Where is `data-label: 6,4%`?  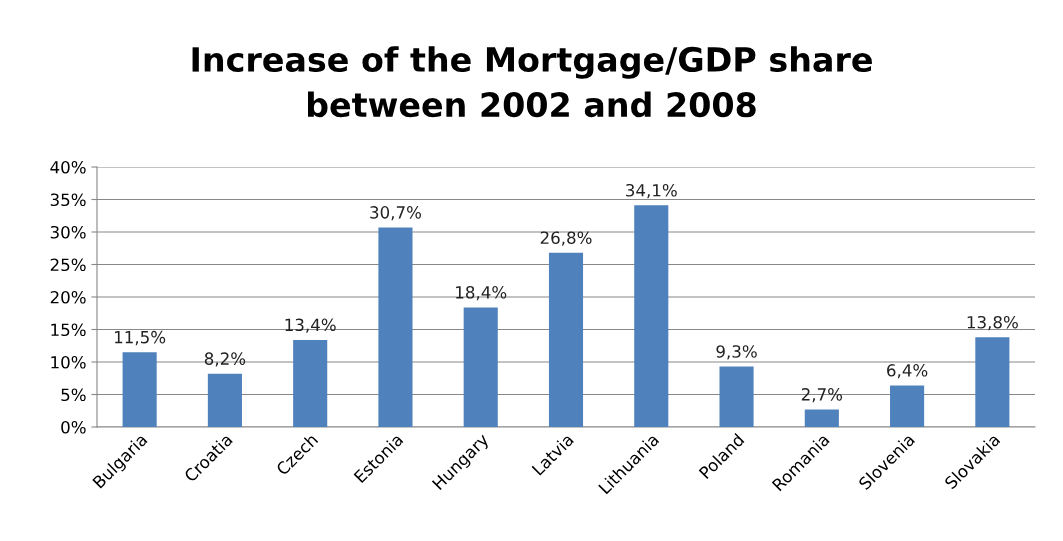 data-label: 6,4% is located at coordinates (907, 371).